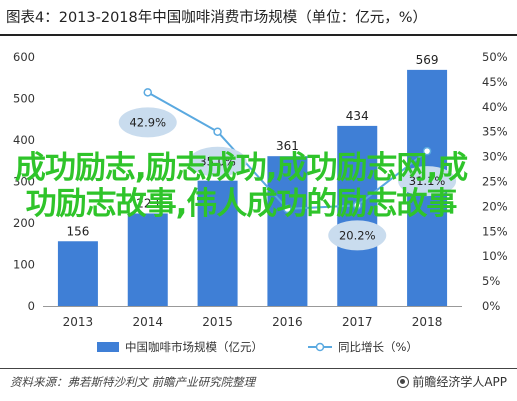  What do you see at coordinates (495, 57) in the screenshot?
I see `right-tick-label: 50%` at bounding box center [495, 57].